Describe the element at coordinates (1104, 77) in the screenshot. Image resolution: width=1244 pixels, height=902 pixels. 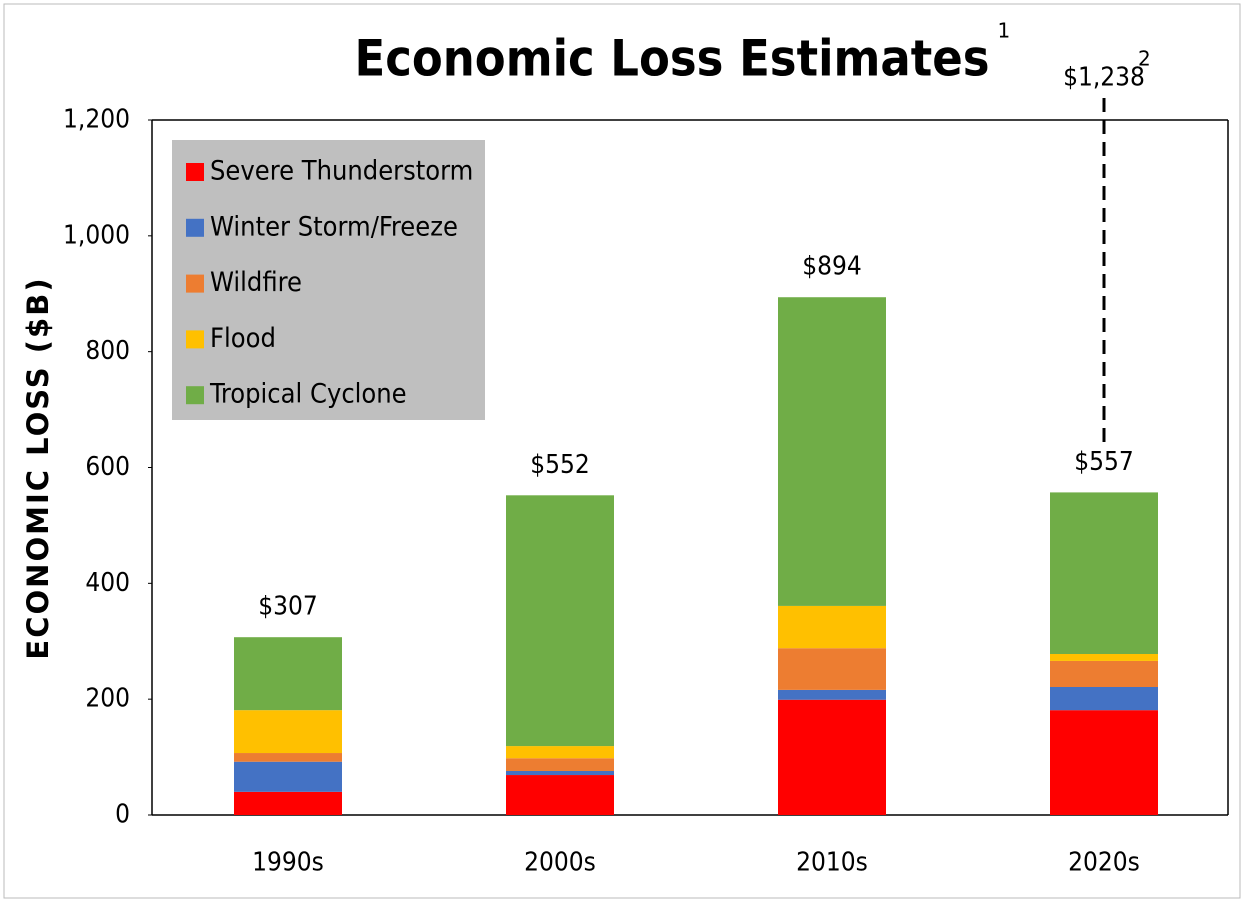
I see `annotation-text: $1,238` at that location.